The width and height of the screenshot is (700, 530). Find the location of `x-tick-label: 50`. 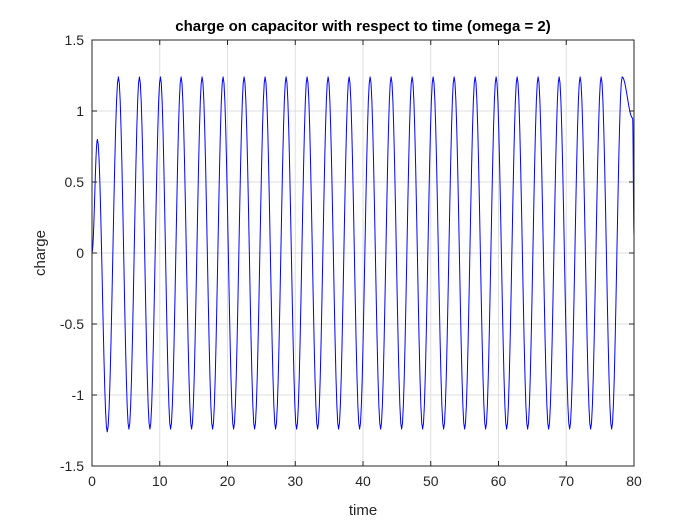

x-tick-label: 50 is located at coordinates (431, 481).